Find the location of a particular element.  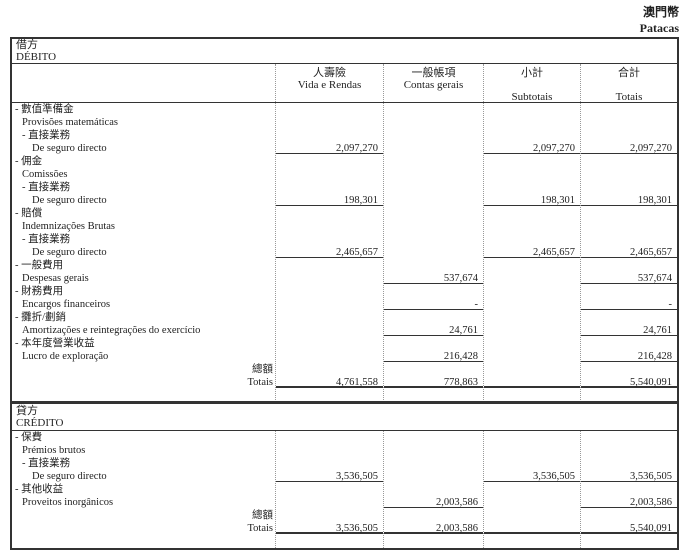

column-header-vida: 人壽險 Vida e Rendas is located at coordinates (329, 79).